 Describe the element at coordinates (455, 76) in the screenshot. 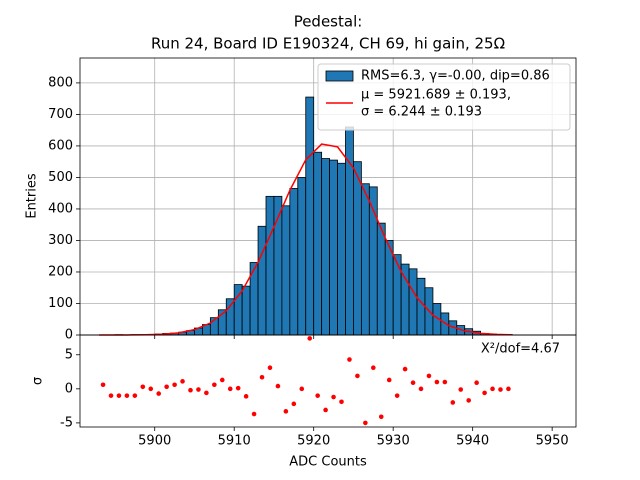

I see `legend-label: RMS=6.3, γ=-0.00, dip=0.86` at that location.